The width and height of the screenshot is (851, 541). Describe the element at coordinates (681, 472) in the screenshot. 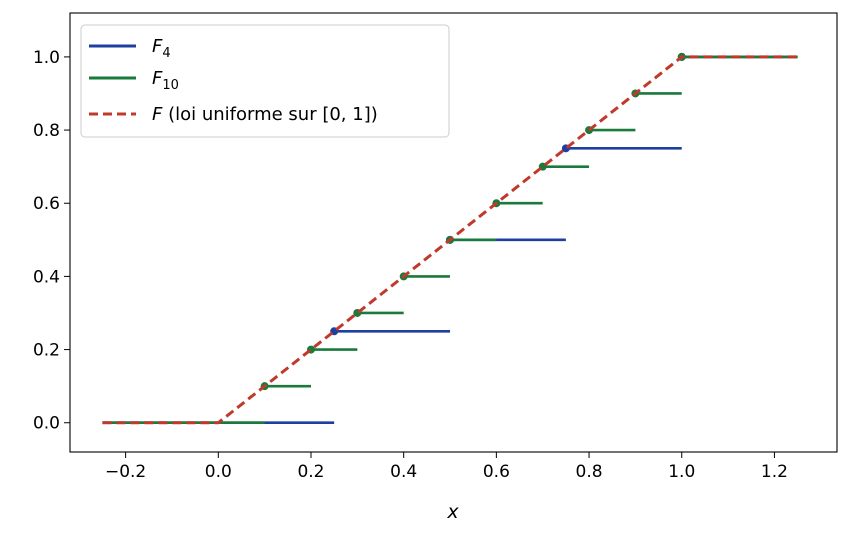

I see `x-tick-label: 1.0` at that location.